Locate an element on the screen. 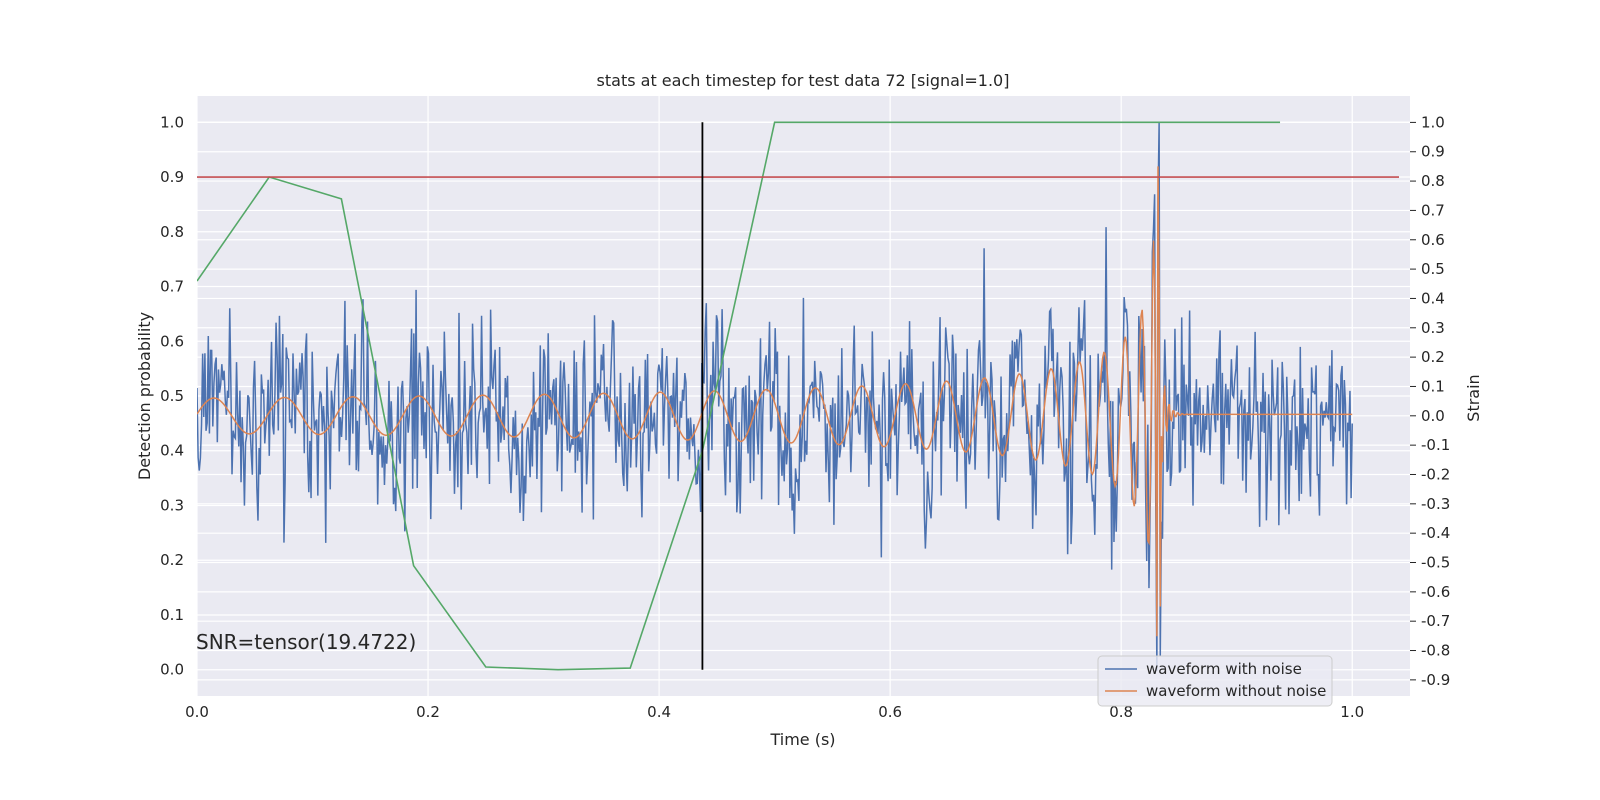  y-axis-label-left: Detection probability is located at coordinates (144, 396).